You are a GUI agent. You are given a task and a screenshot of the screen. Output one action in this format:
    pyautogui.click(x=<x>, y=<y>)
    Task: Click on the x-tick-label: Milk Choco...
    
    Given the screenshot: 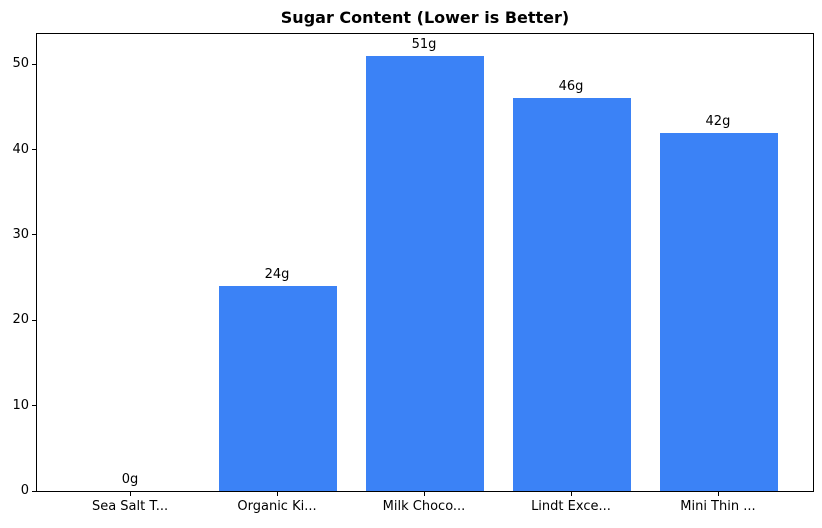 What is the action you would take?
    pyautogui.click(x=424, y=506)
    